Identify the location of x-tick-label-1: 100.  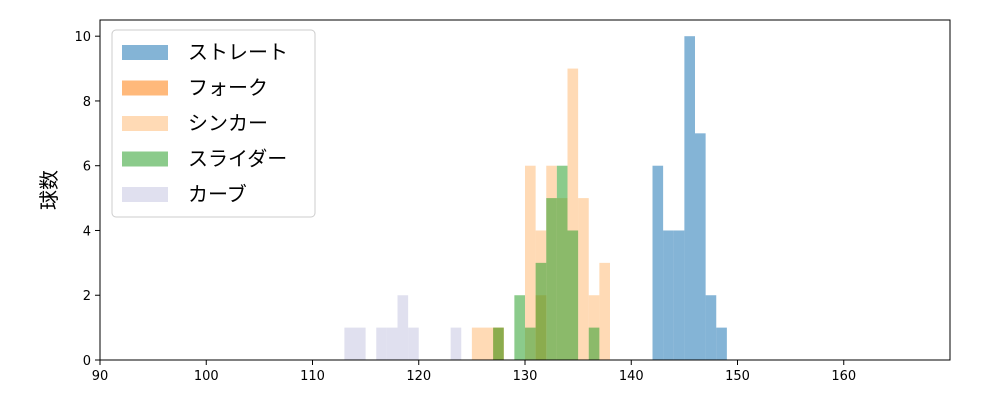
(206, 376).